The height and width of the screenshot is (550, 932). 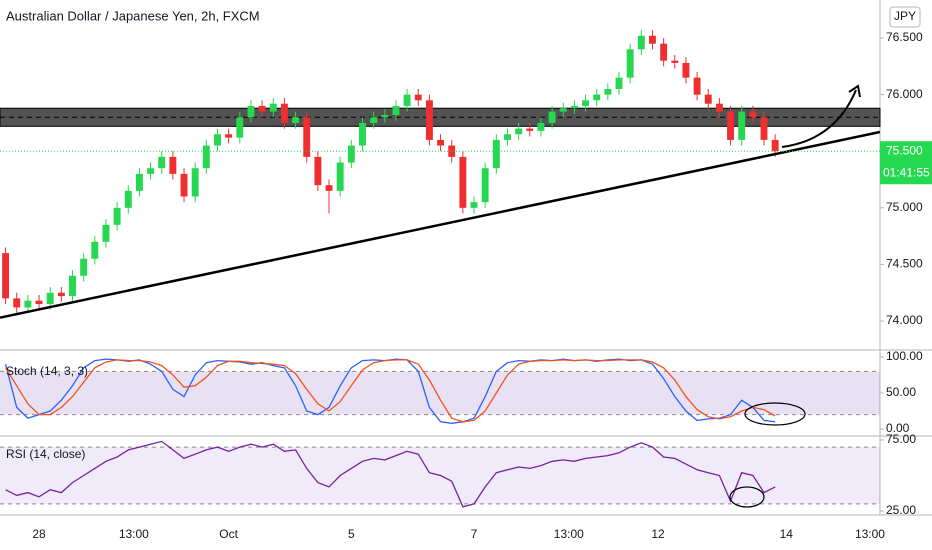 I want to click on y-tick-label: 50.00, so click(x=901, y=392).